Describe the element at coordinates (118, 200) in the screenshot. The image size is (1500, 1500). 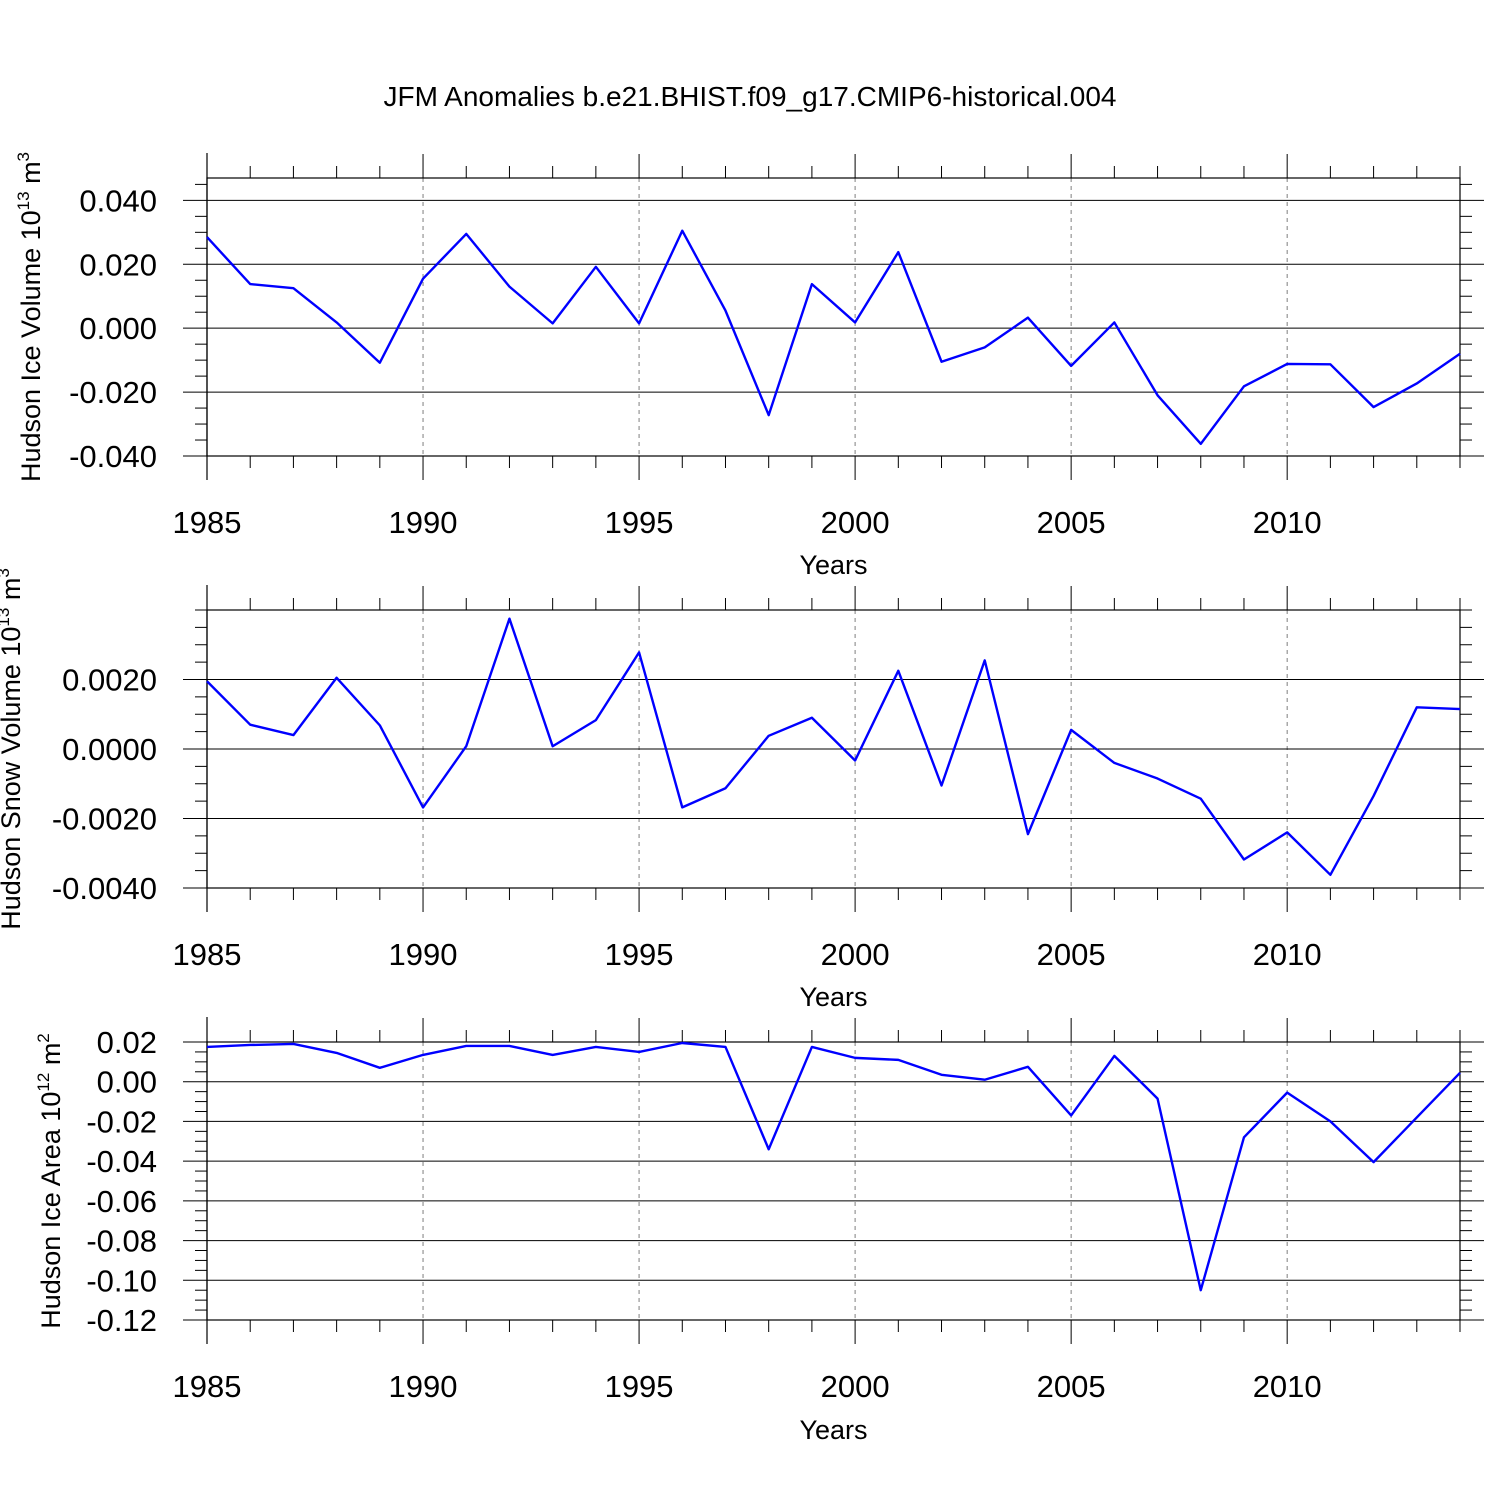
I see `y-tick-label: 0.040` at that location.